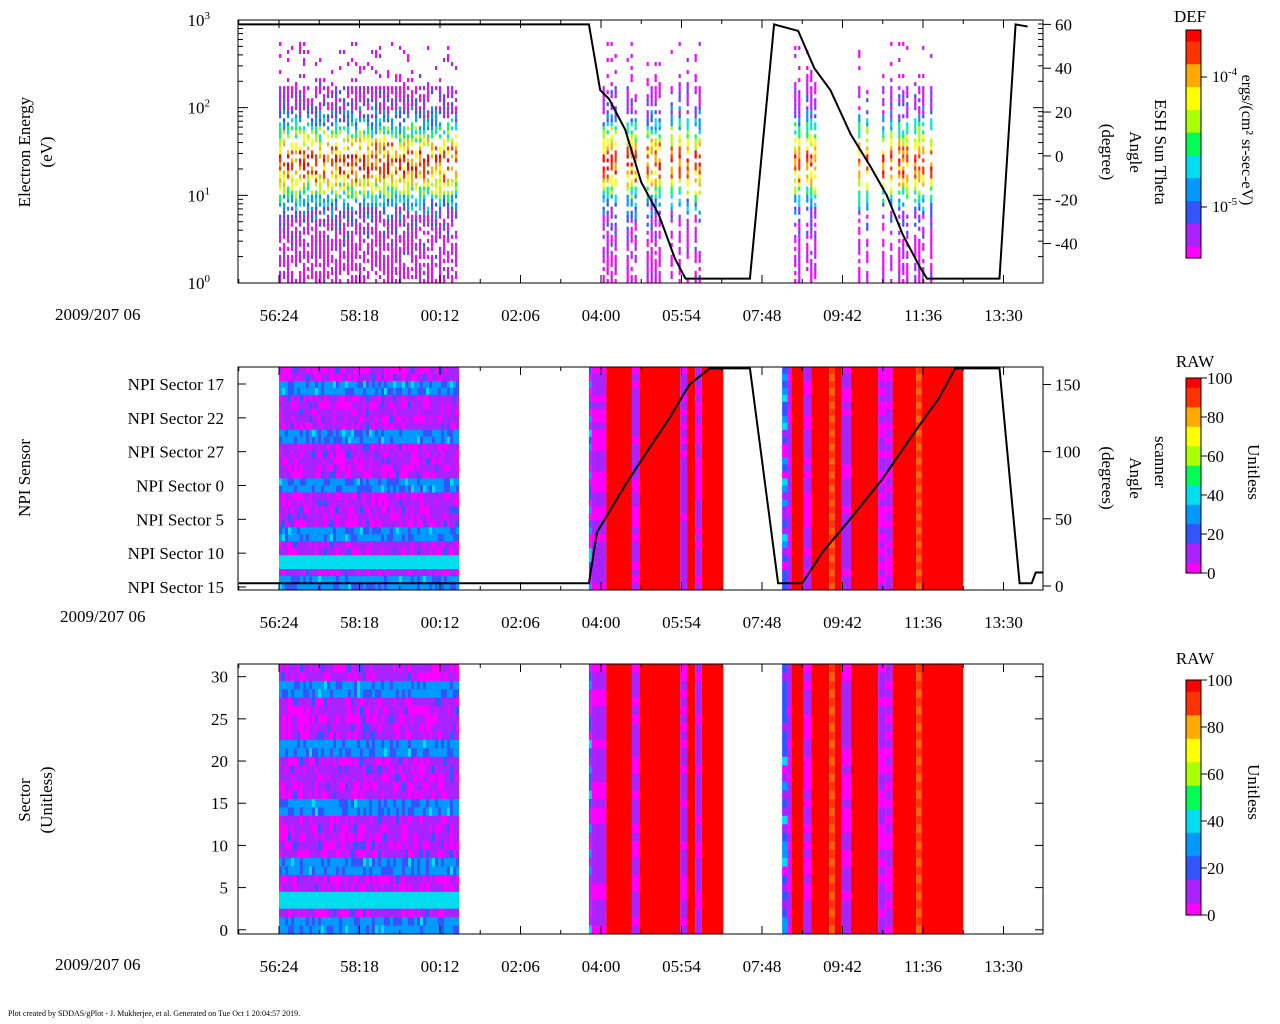 The width and height of the screenshot is (1280, 1024). What do you see at coordinates (1193, 74) in the screenshot?
I see `colorbar-swatch` at bounding box center [1193, 74].